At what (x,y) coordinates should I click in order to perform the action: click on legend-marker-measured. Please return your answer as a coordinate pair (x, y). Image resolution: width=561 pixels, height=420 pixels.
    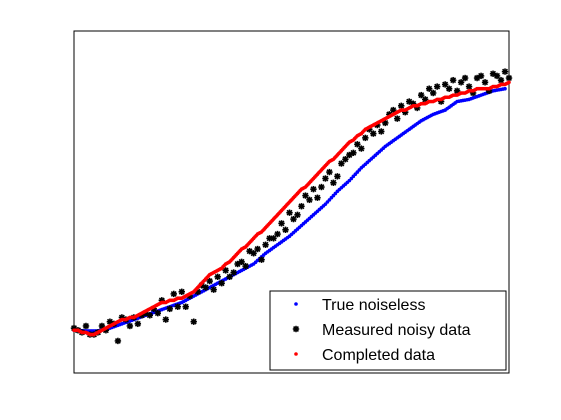
    Looking at the image, I should click on (296, 329).